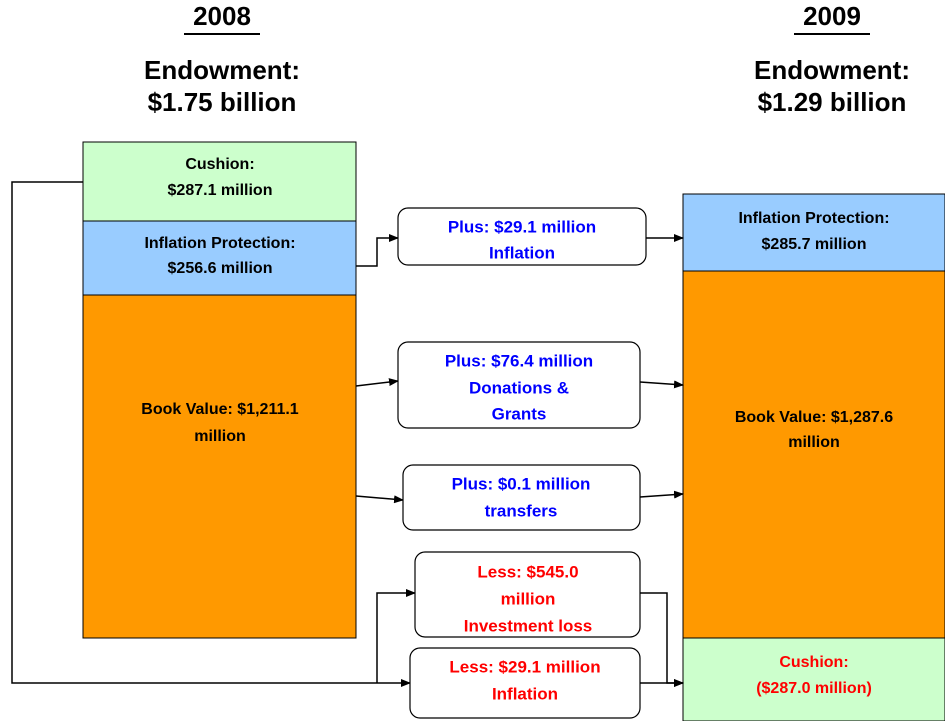  What do you see at coordinates (222, 102) in the screenshot?
I see `endowment-amount: $1.75 billion` at bounding box center [222, 102].